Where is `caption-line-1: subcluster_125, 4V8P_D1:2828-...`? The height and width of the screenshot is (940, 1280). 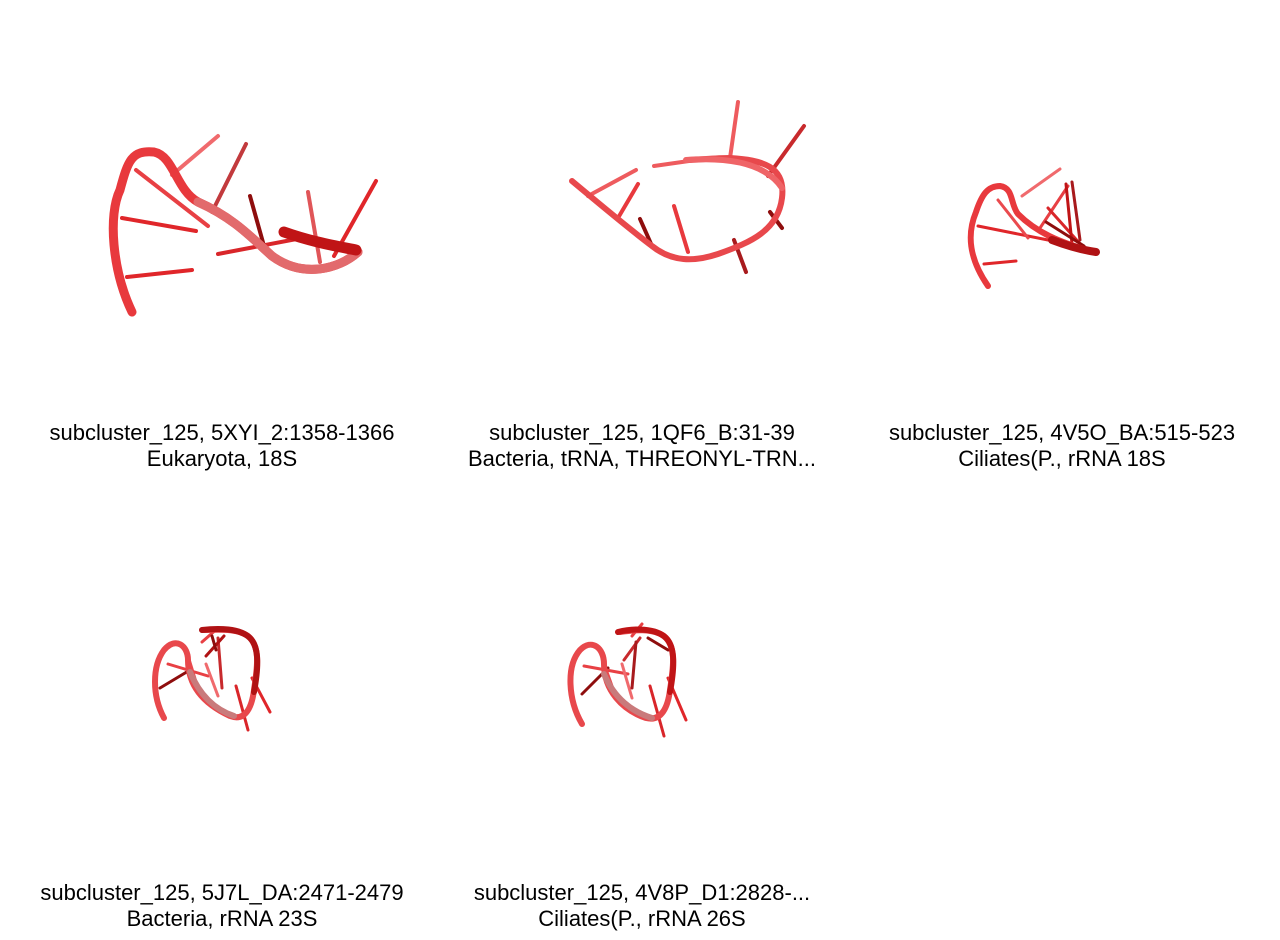
caption-line-1: subcluster_125, 4V8P_D1:2828-... is located at coordinates (642, 892).